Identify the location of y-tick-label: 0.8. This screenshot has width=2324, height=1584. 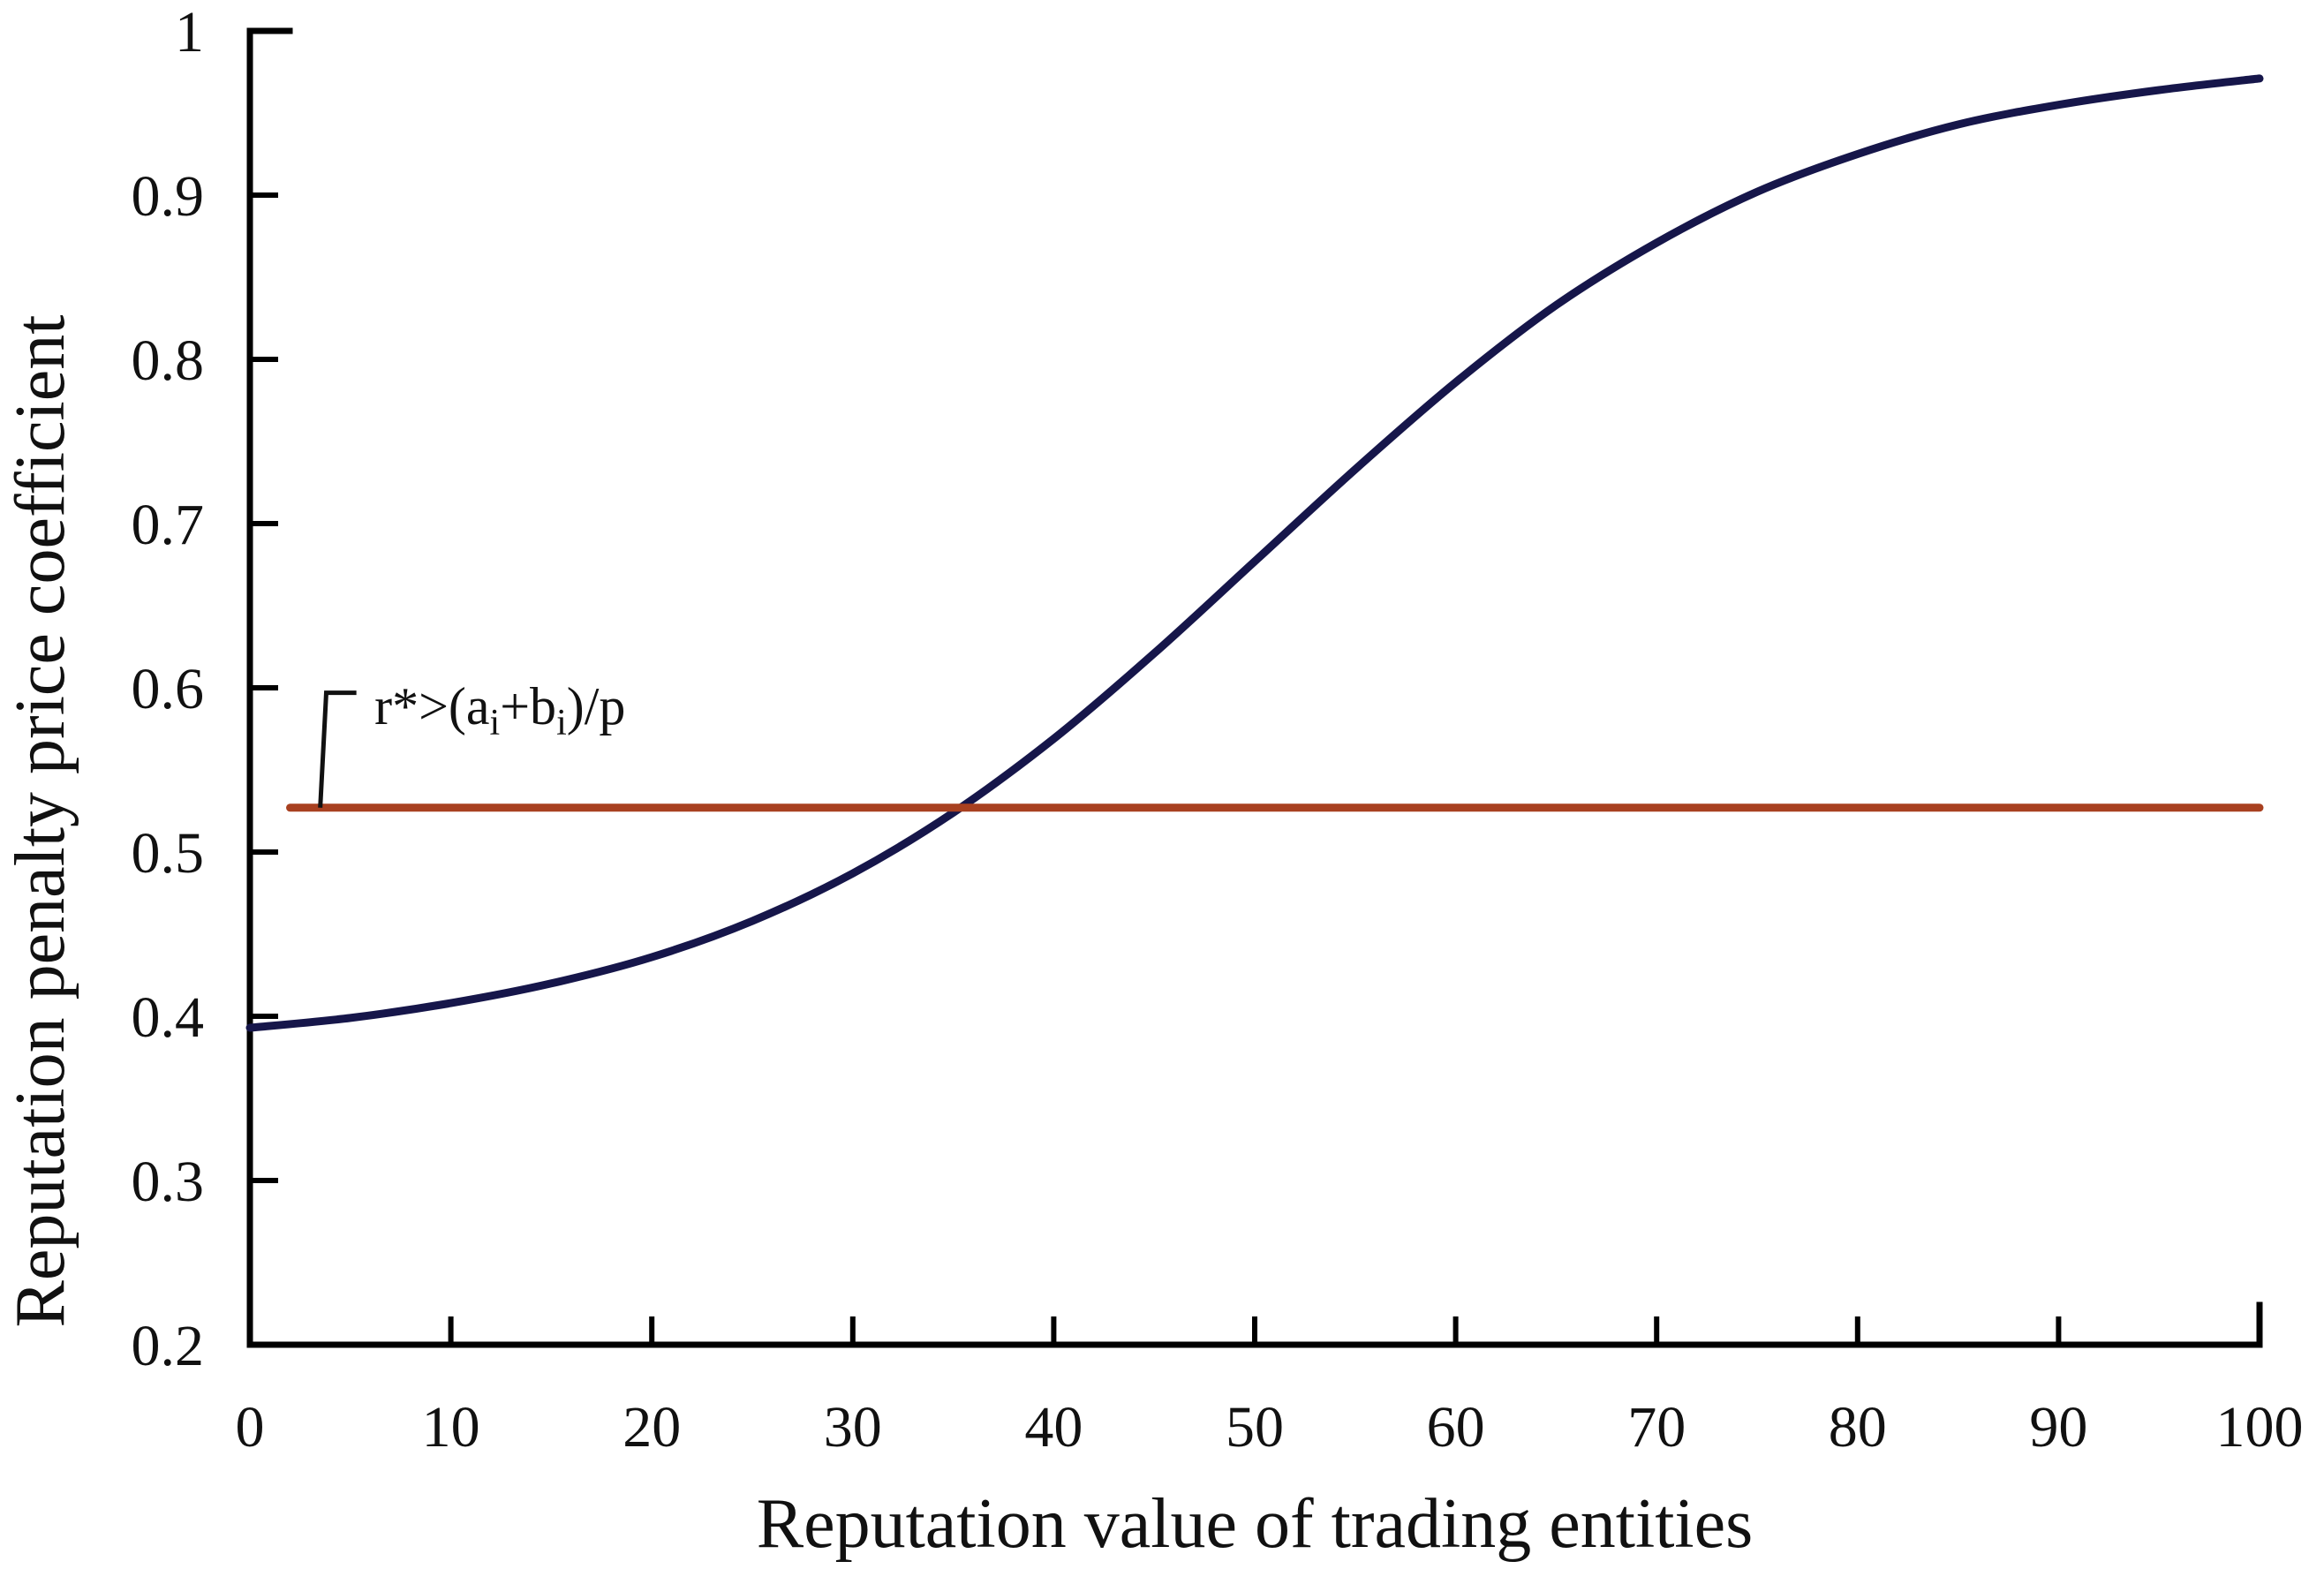
(168, 360).